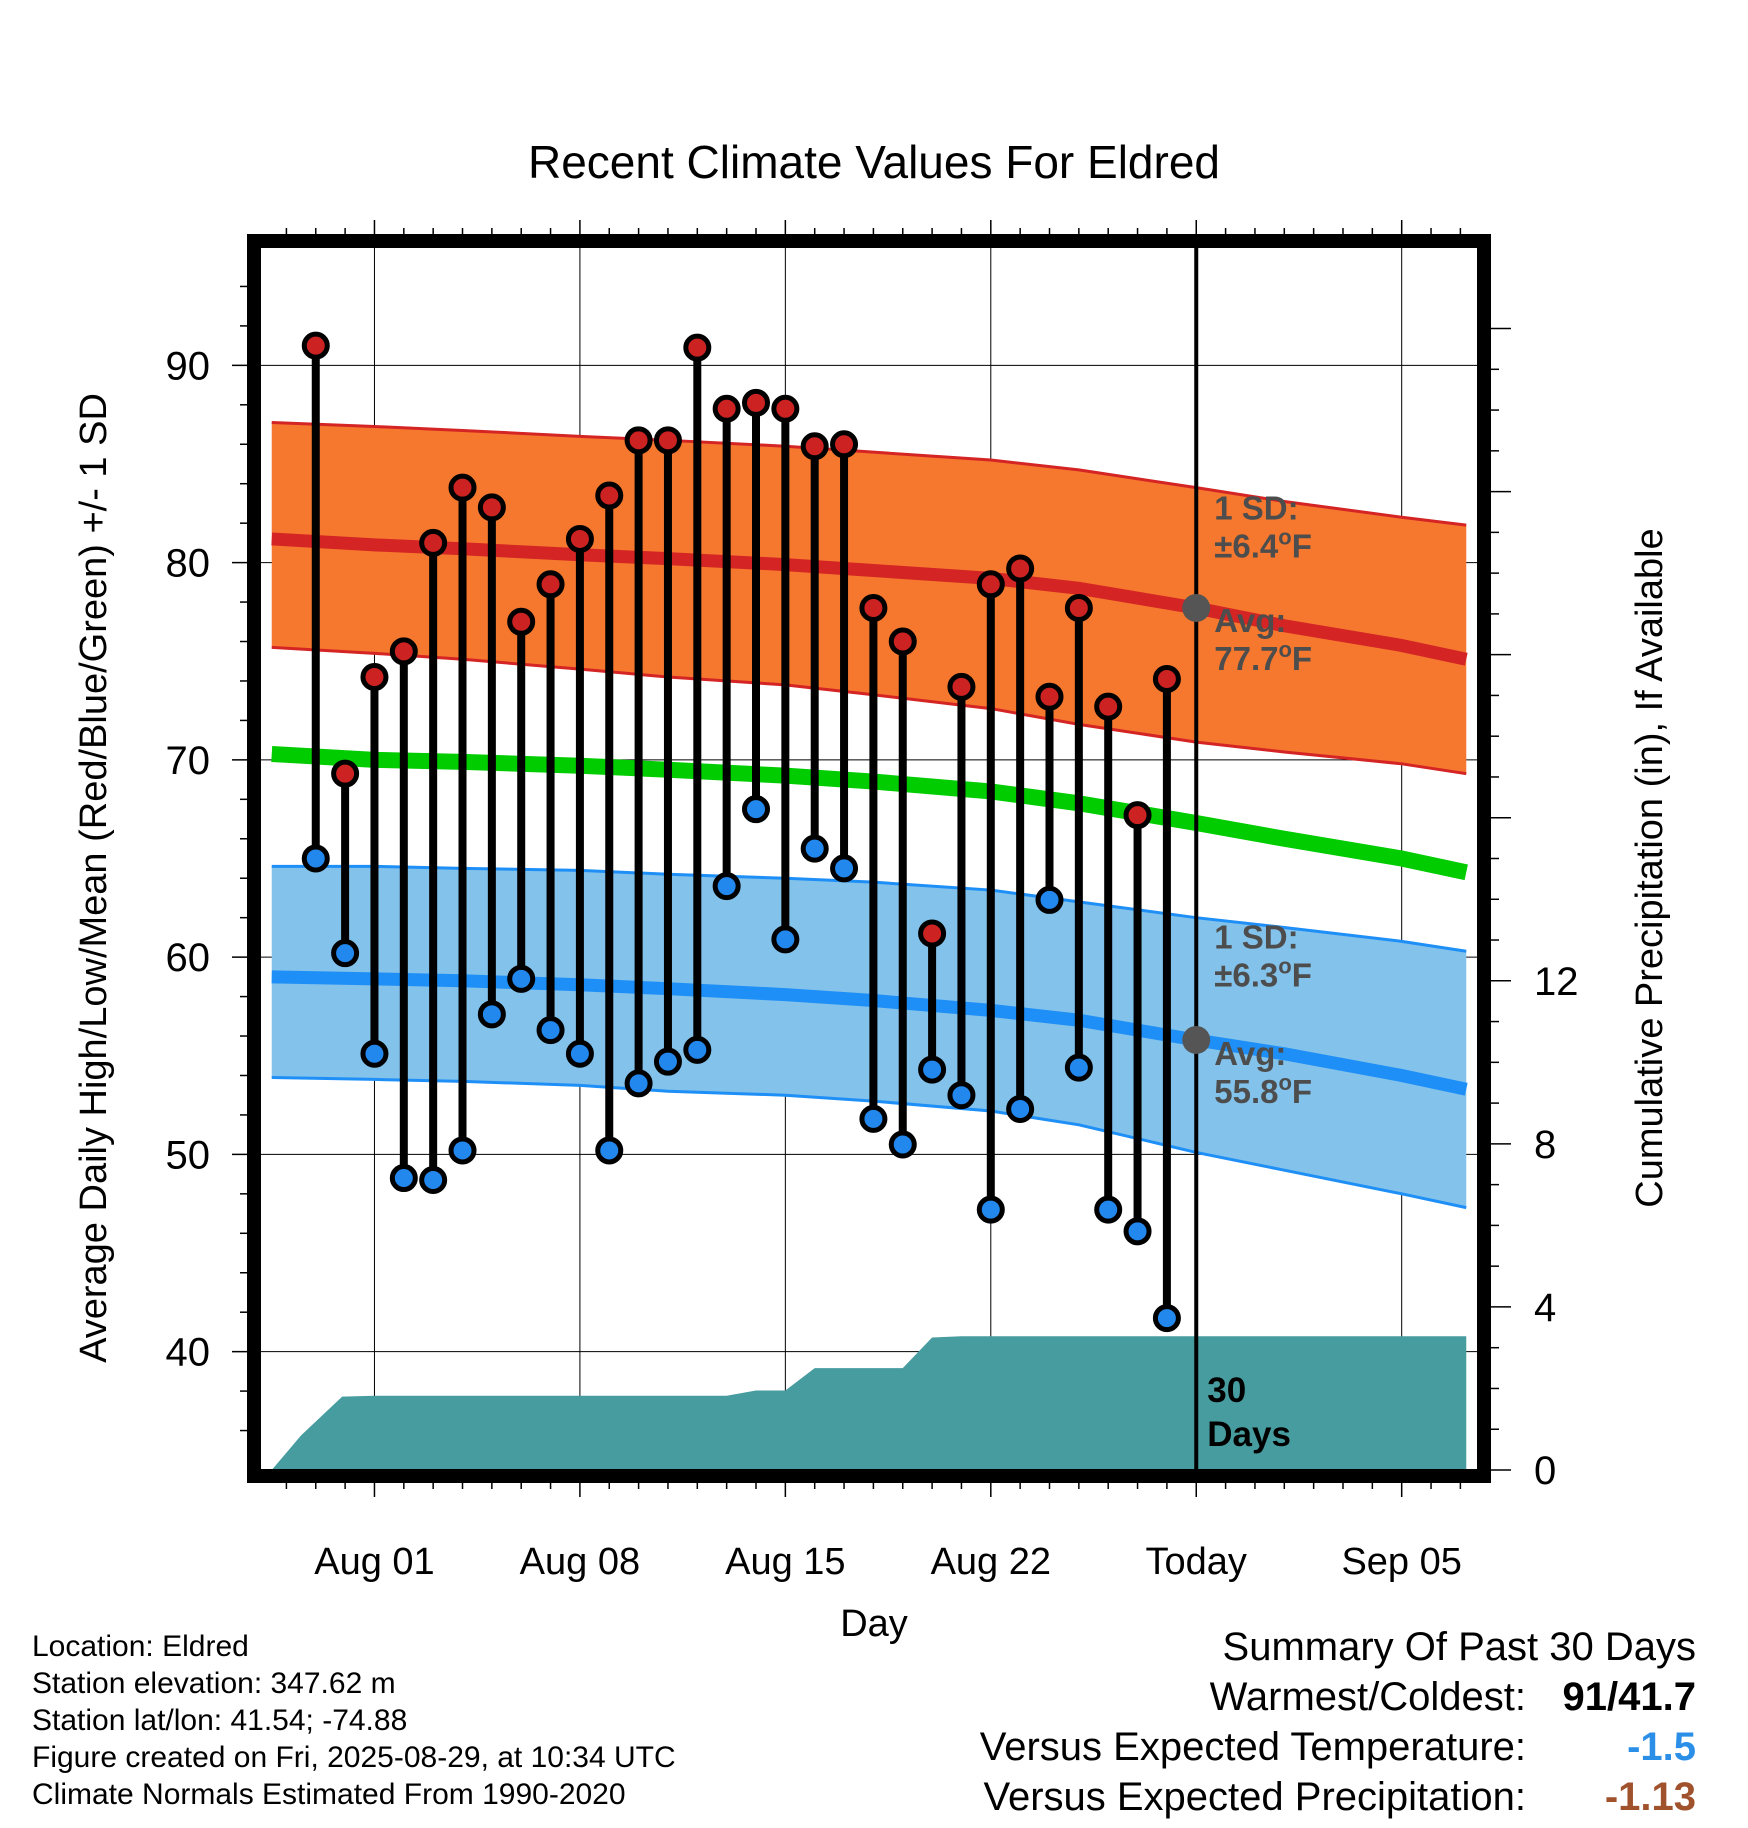 The image size is (1748, 1828). What do you see at coordinates (1401, 1562) in the screenshot?
I see `x-tick-label: Sep 05` at bounding box center [1401, 1562].